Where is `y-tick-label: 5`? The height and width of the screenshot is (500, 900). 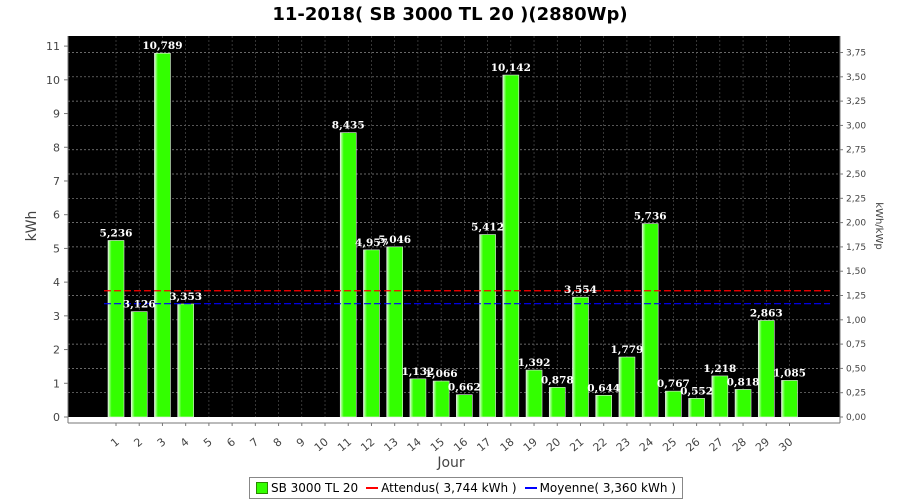
y-tick-label: 5 is located at coordinates (56, 248).